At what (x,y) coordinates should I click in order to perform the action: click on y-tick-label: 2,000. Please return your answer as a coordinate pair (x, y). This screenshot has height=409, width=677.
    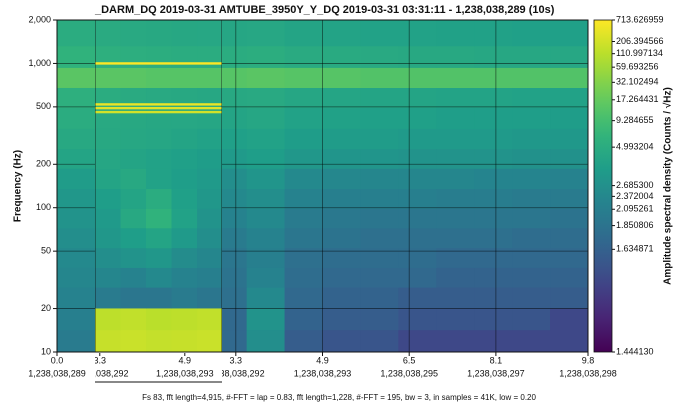
    Looking at the image, I should click on (39, 19).